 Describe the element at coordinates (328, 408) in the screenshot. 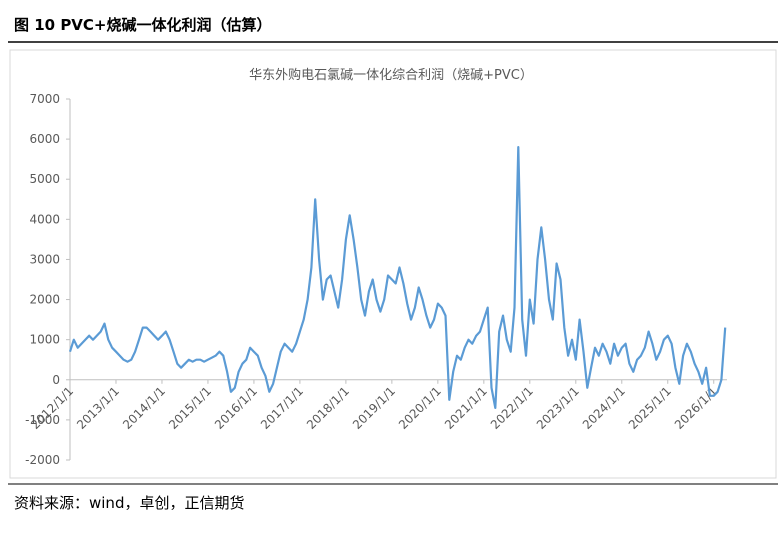

I see `x-tick-label: 2018/1/1` at that location.